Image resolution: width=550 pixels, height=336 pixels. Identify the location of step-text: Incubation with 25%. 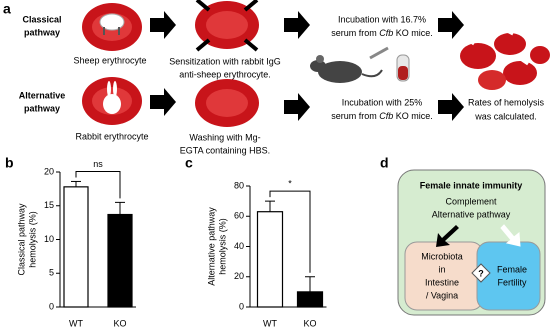
(382, 102).